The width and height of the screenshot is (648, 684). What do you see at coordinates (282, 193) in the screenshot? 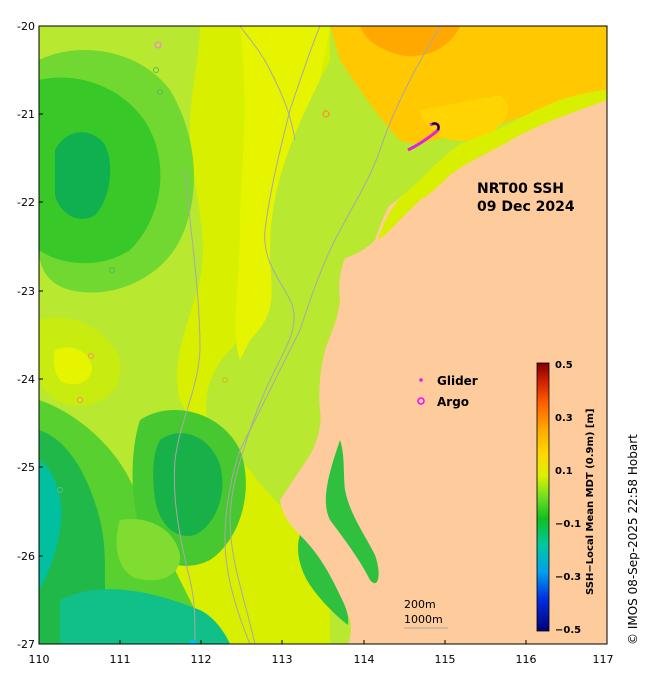
I see `field-yellow-core` at bounding box center [282, 193].